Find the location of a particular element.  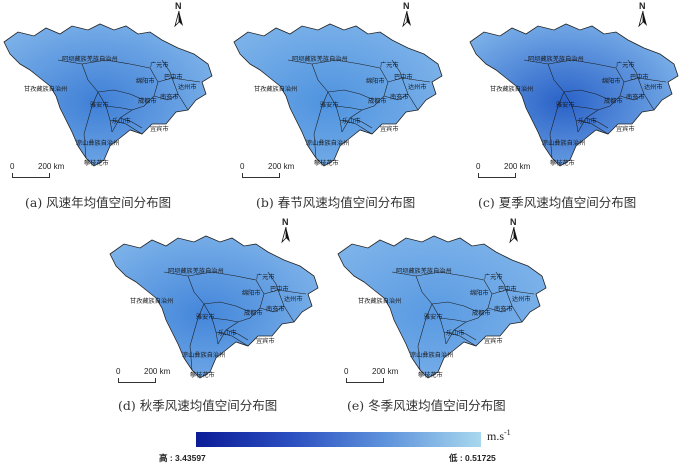

panel-caption-b: (b) 春节风速均值空间分布图 is located at coordinates (336, 202).